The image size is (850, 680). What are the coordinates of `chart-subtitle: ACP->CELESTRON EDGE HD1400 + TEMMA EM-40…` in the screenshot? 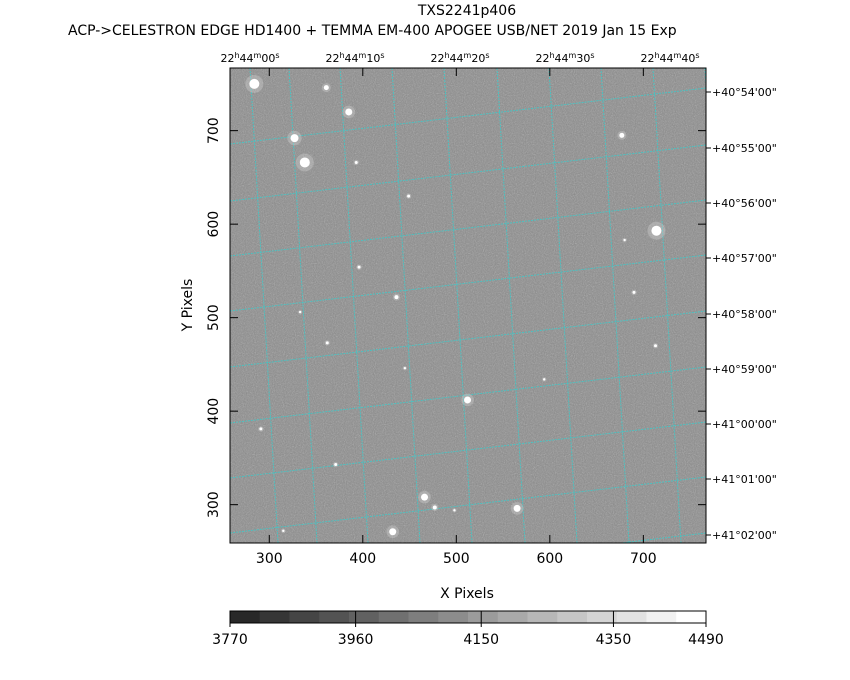 It's located at (372, 31).